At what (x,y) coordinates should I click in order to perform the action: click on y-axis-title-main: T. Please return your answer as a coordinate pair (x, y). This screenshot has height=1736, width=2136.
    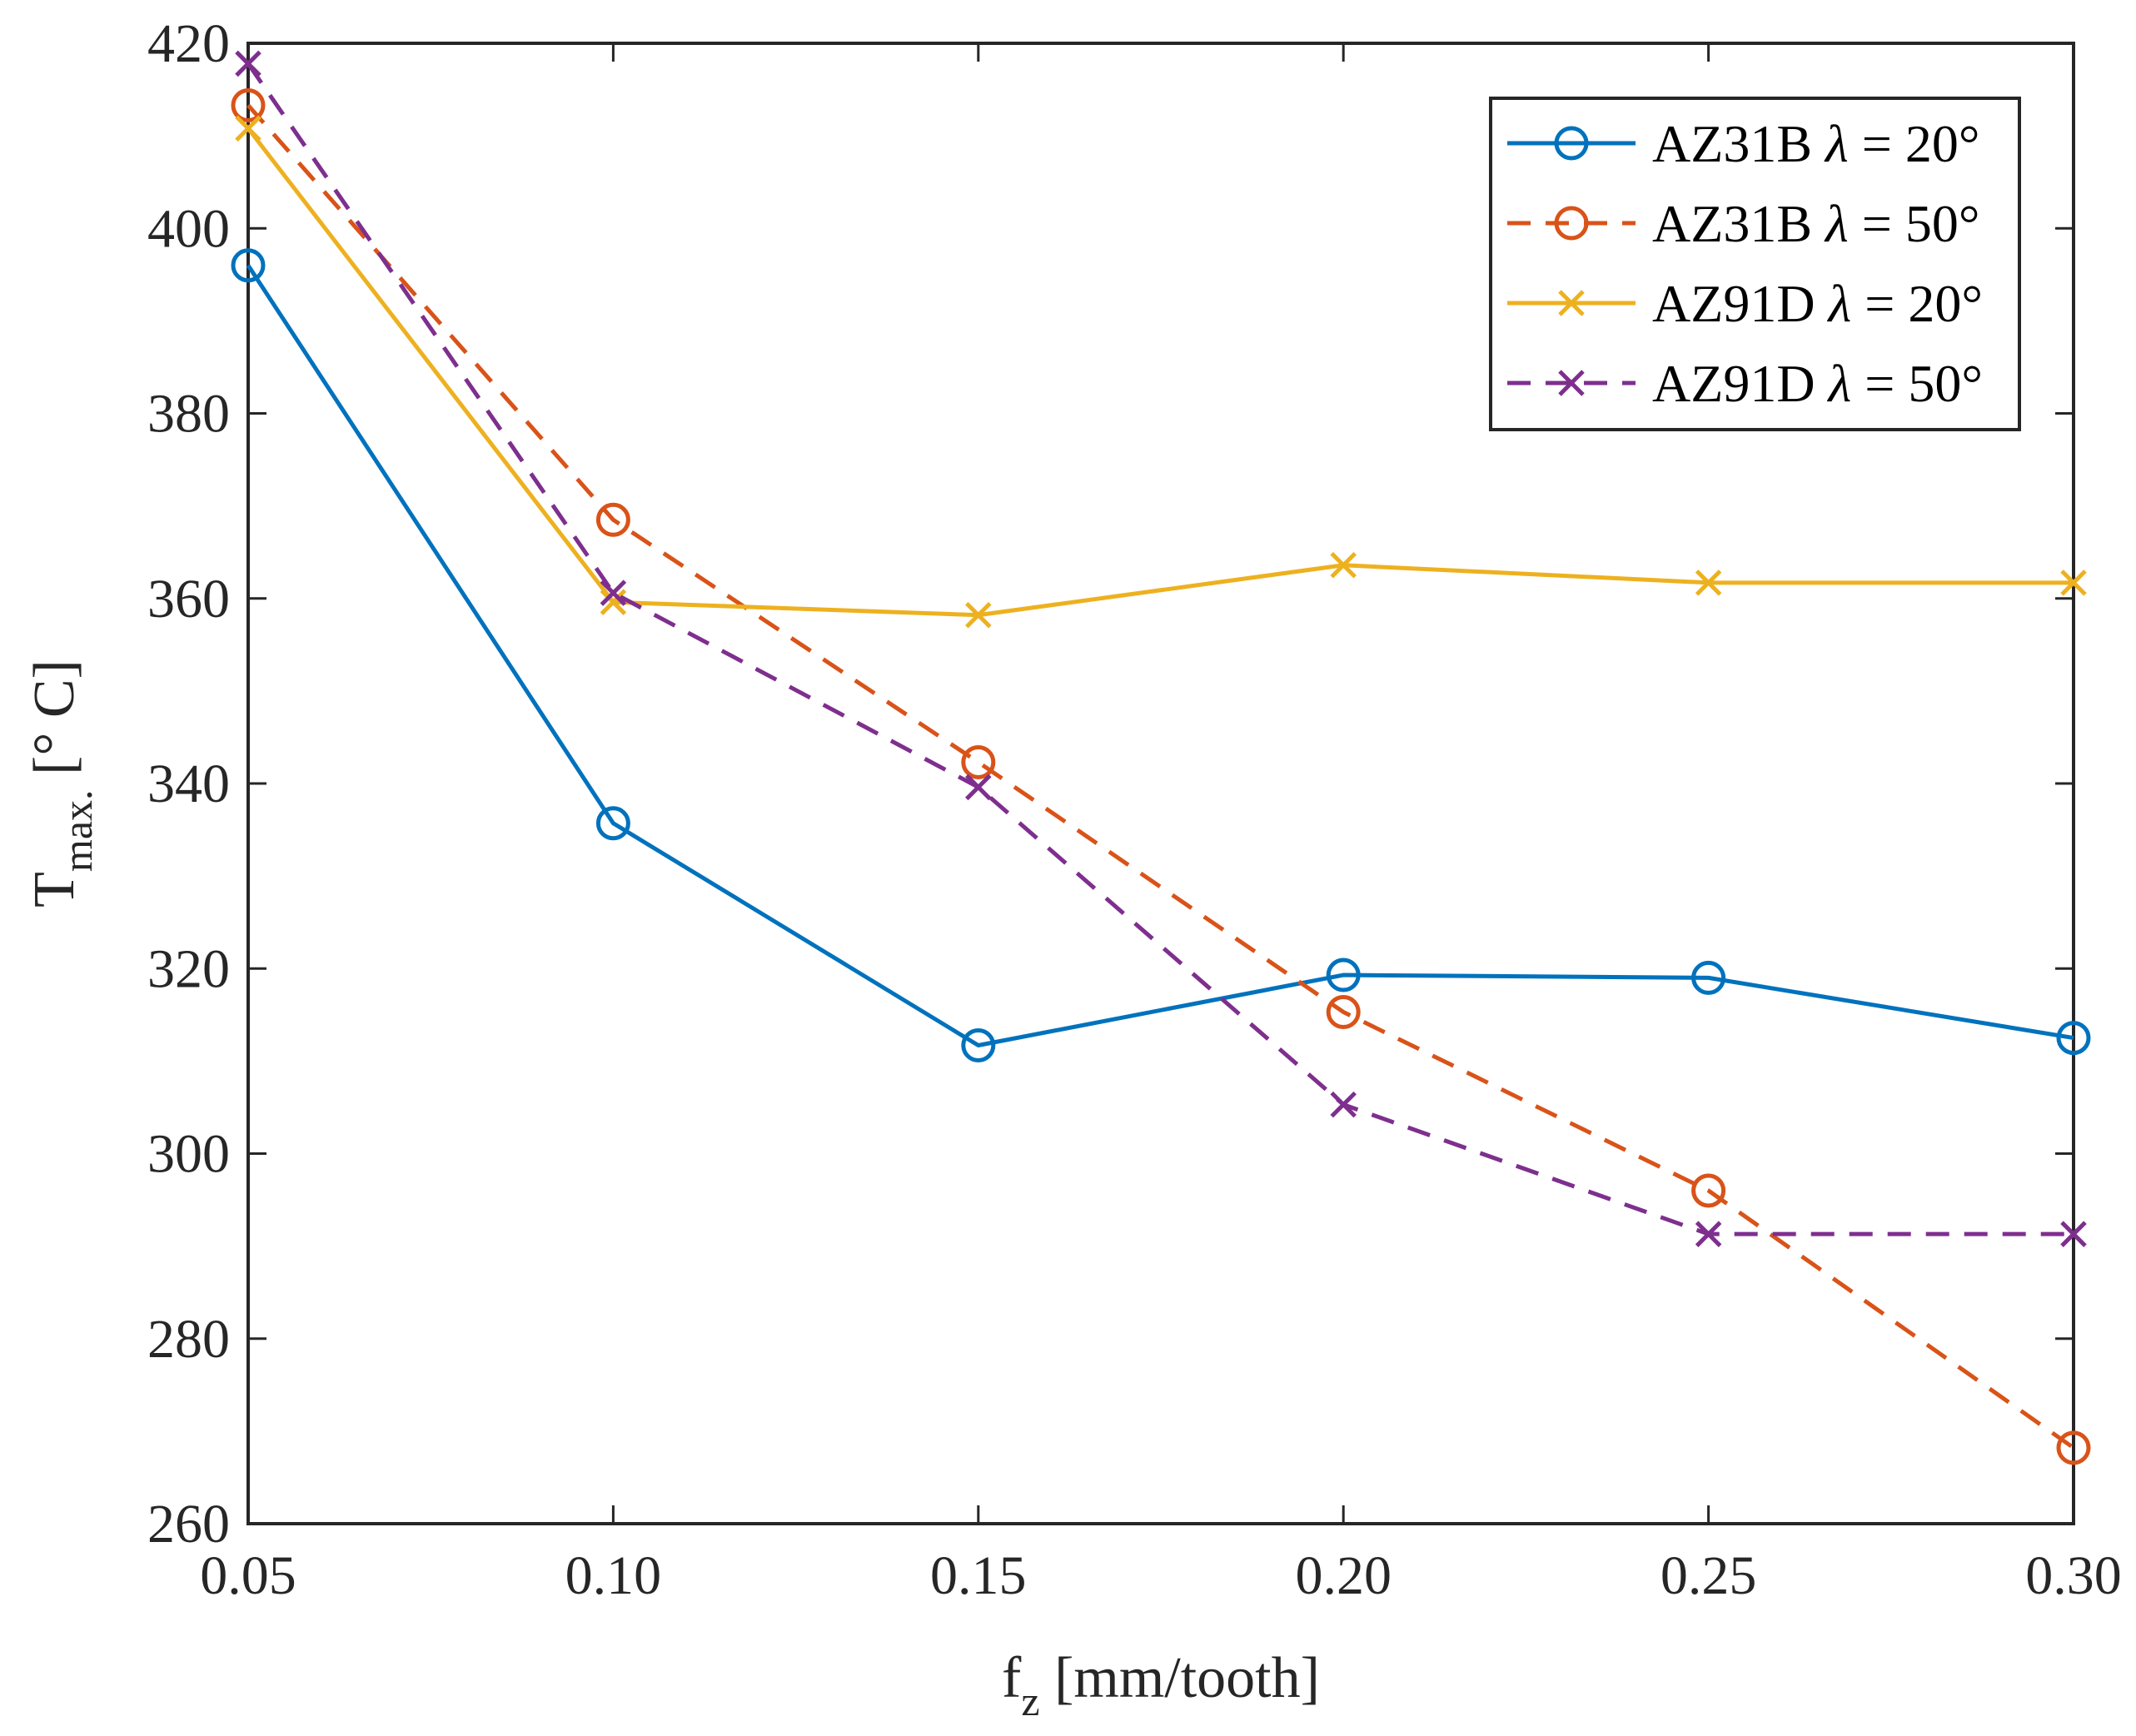
    Looking at the image, I should click on (54, 890).